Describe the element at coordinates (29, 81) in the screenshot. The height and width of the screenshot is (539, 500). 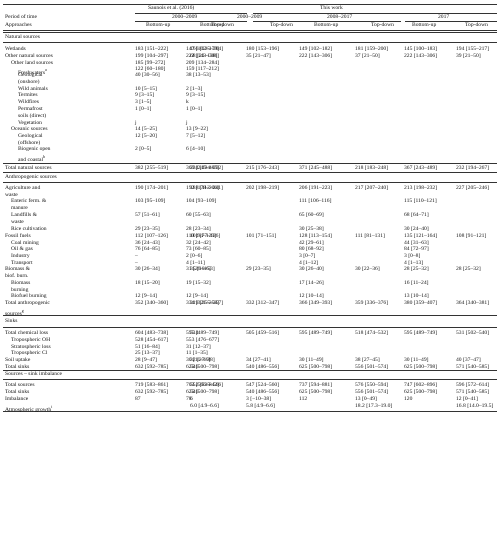
I see `row-label-cont: (onshore)` at that location.